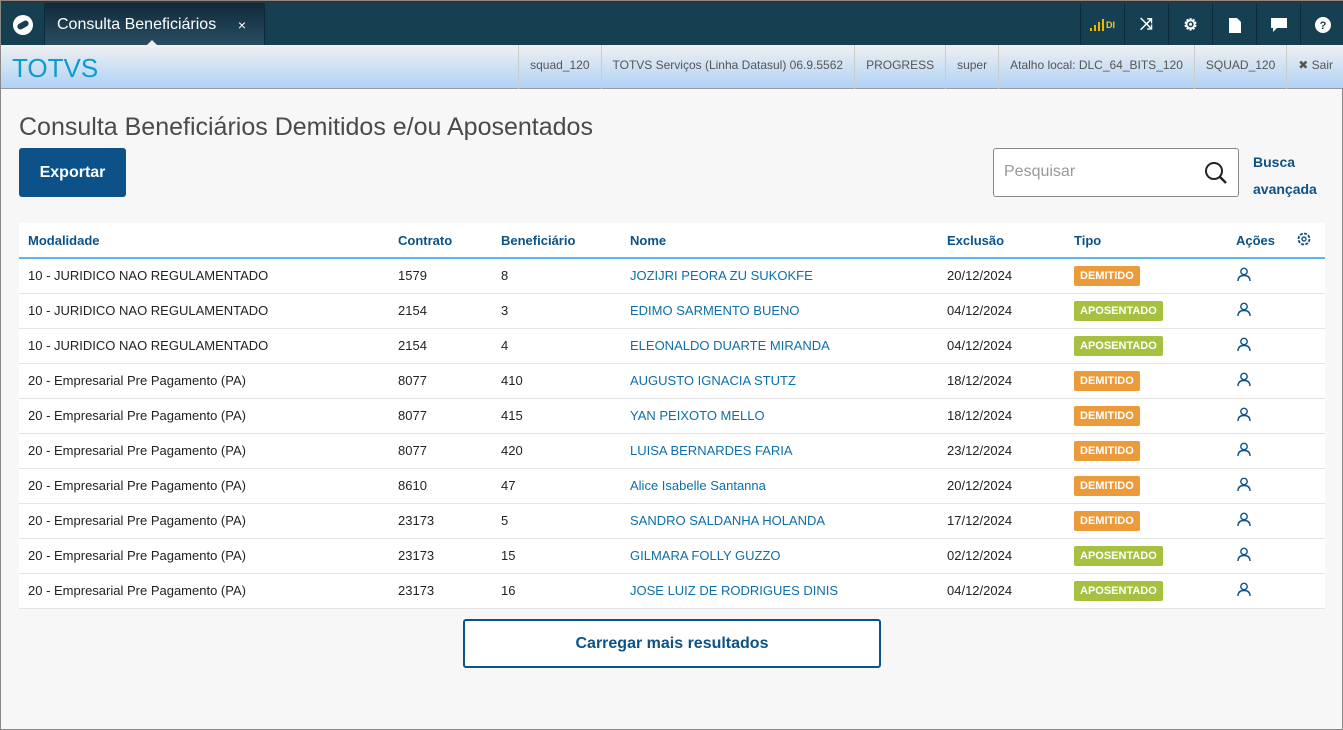 The width and height of the screenshot is (1343, 730). I want to click on col-modalidade: Modalidade, so click(204, 241).